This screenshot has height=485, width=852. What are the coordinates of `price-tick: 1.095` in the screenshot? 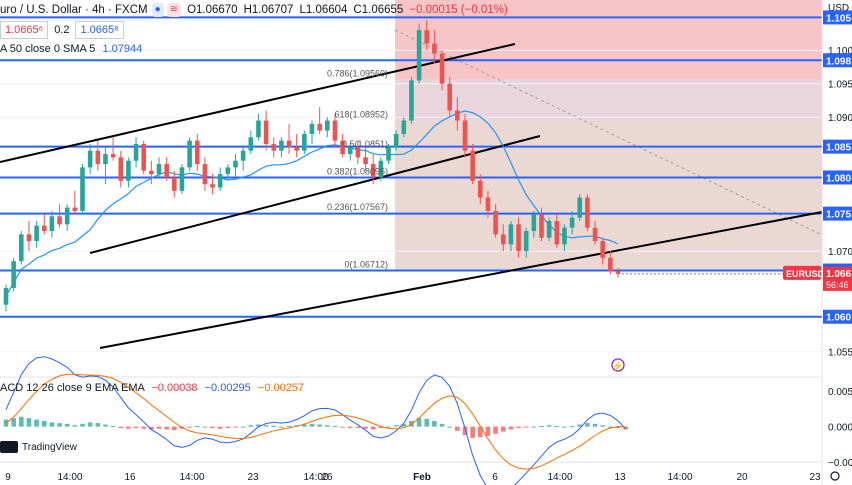 It's located at (840, 85).